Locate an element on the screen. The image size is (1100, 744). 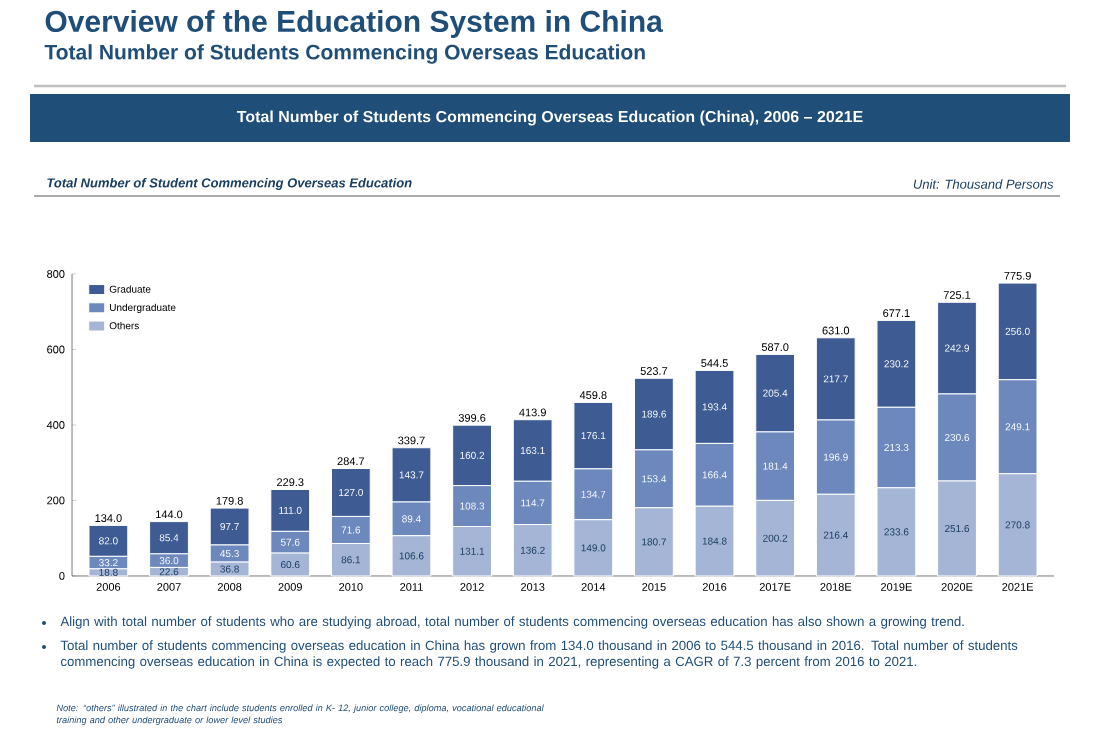
chart-subtitle: Total Number of Students Commencing Overseas Education is located at coordinates (344, 54).